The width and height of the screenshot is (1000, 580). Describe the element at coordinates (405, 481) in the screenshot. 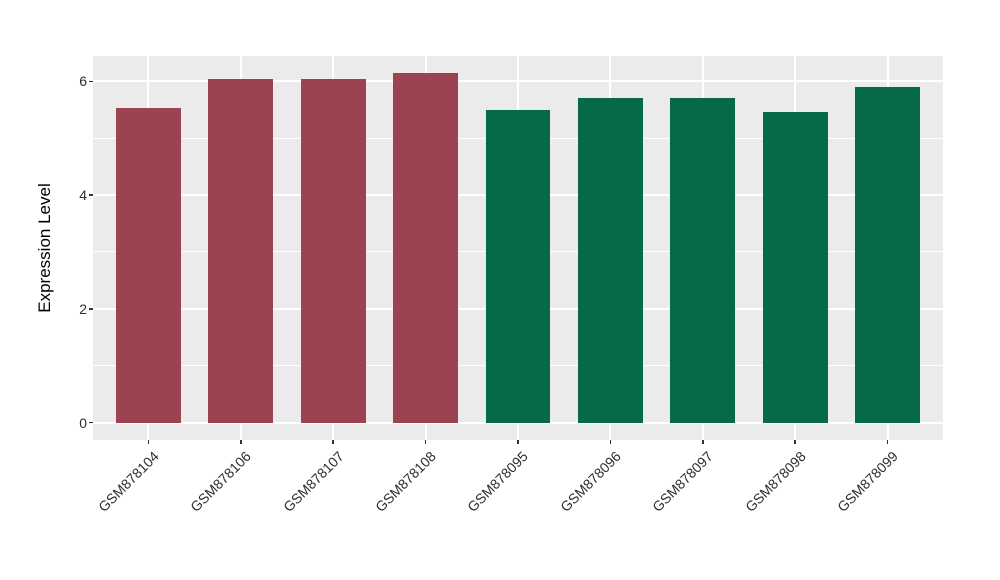

I see `x-tick-label-GSM878108: GSM878108` at that location.